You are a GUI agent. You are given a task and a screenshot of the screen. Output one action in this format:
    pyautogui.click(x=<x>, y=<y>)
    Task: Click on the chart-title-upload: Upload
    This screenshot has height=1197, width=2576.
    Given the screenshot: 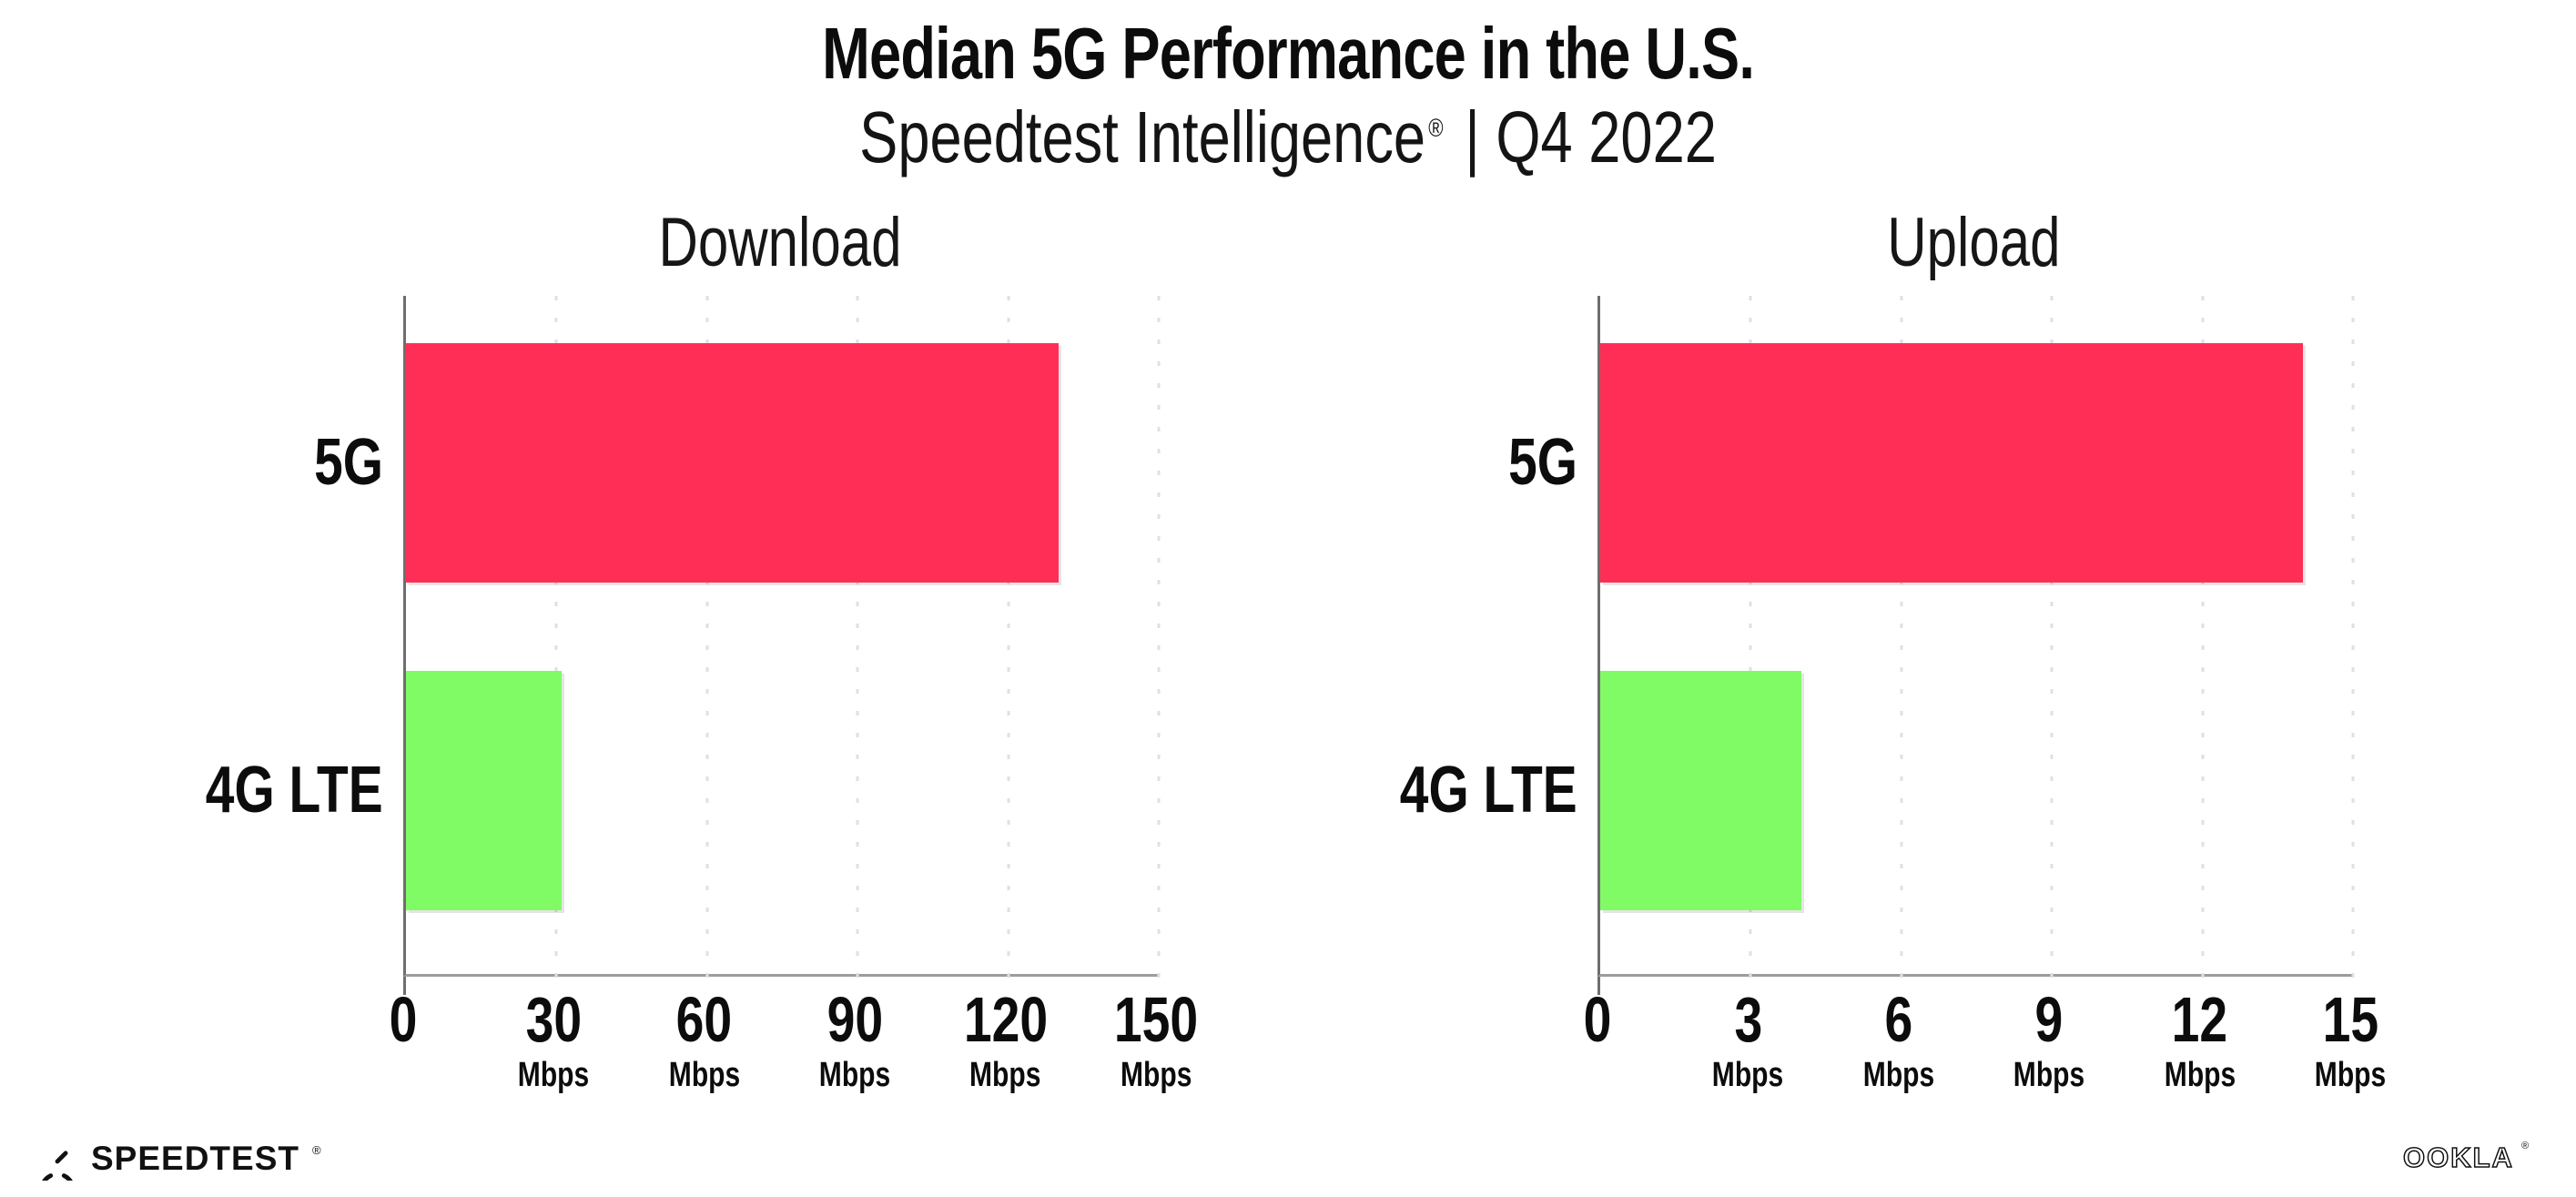 What is the action you would take?
    pyautogui.click(x=1973, y=243)
    